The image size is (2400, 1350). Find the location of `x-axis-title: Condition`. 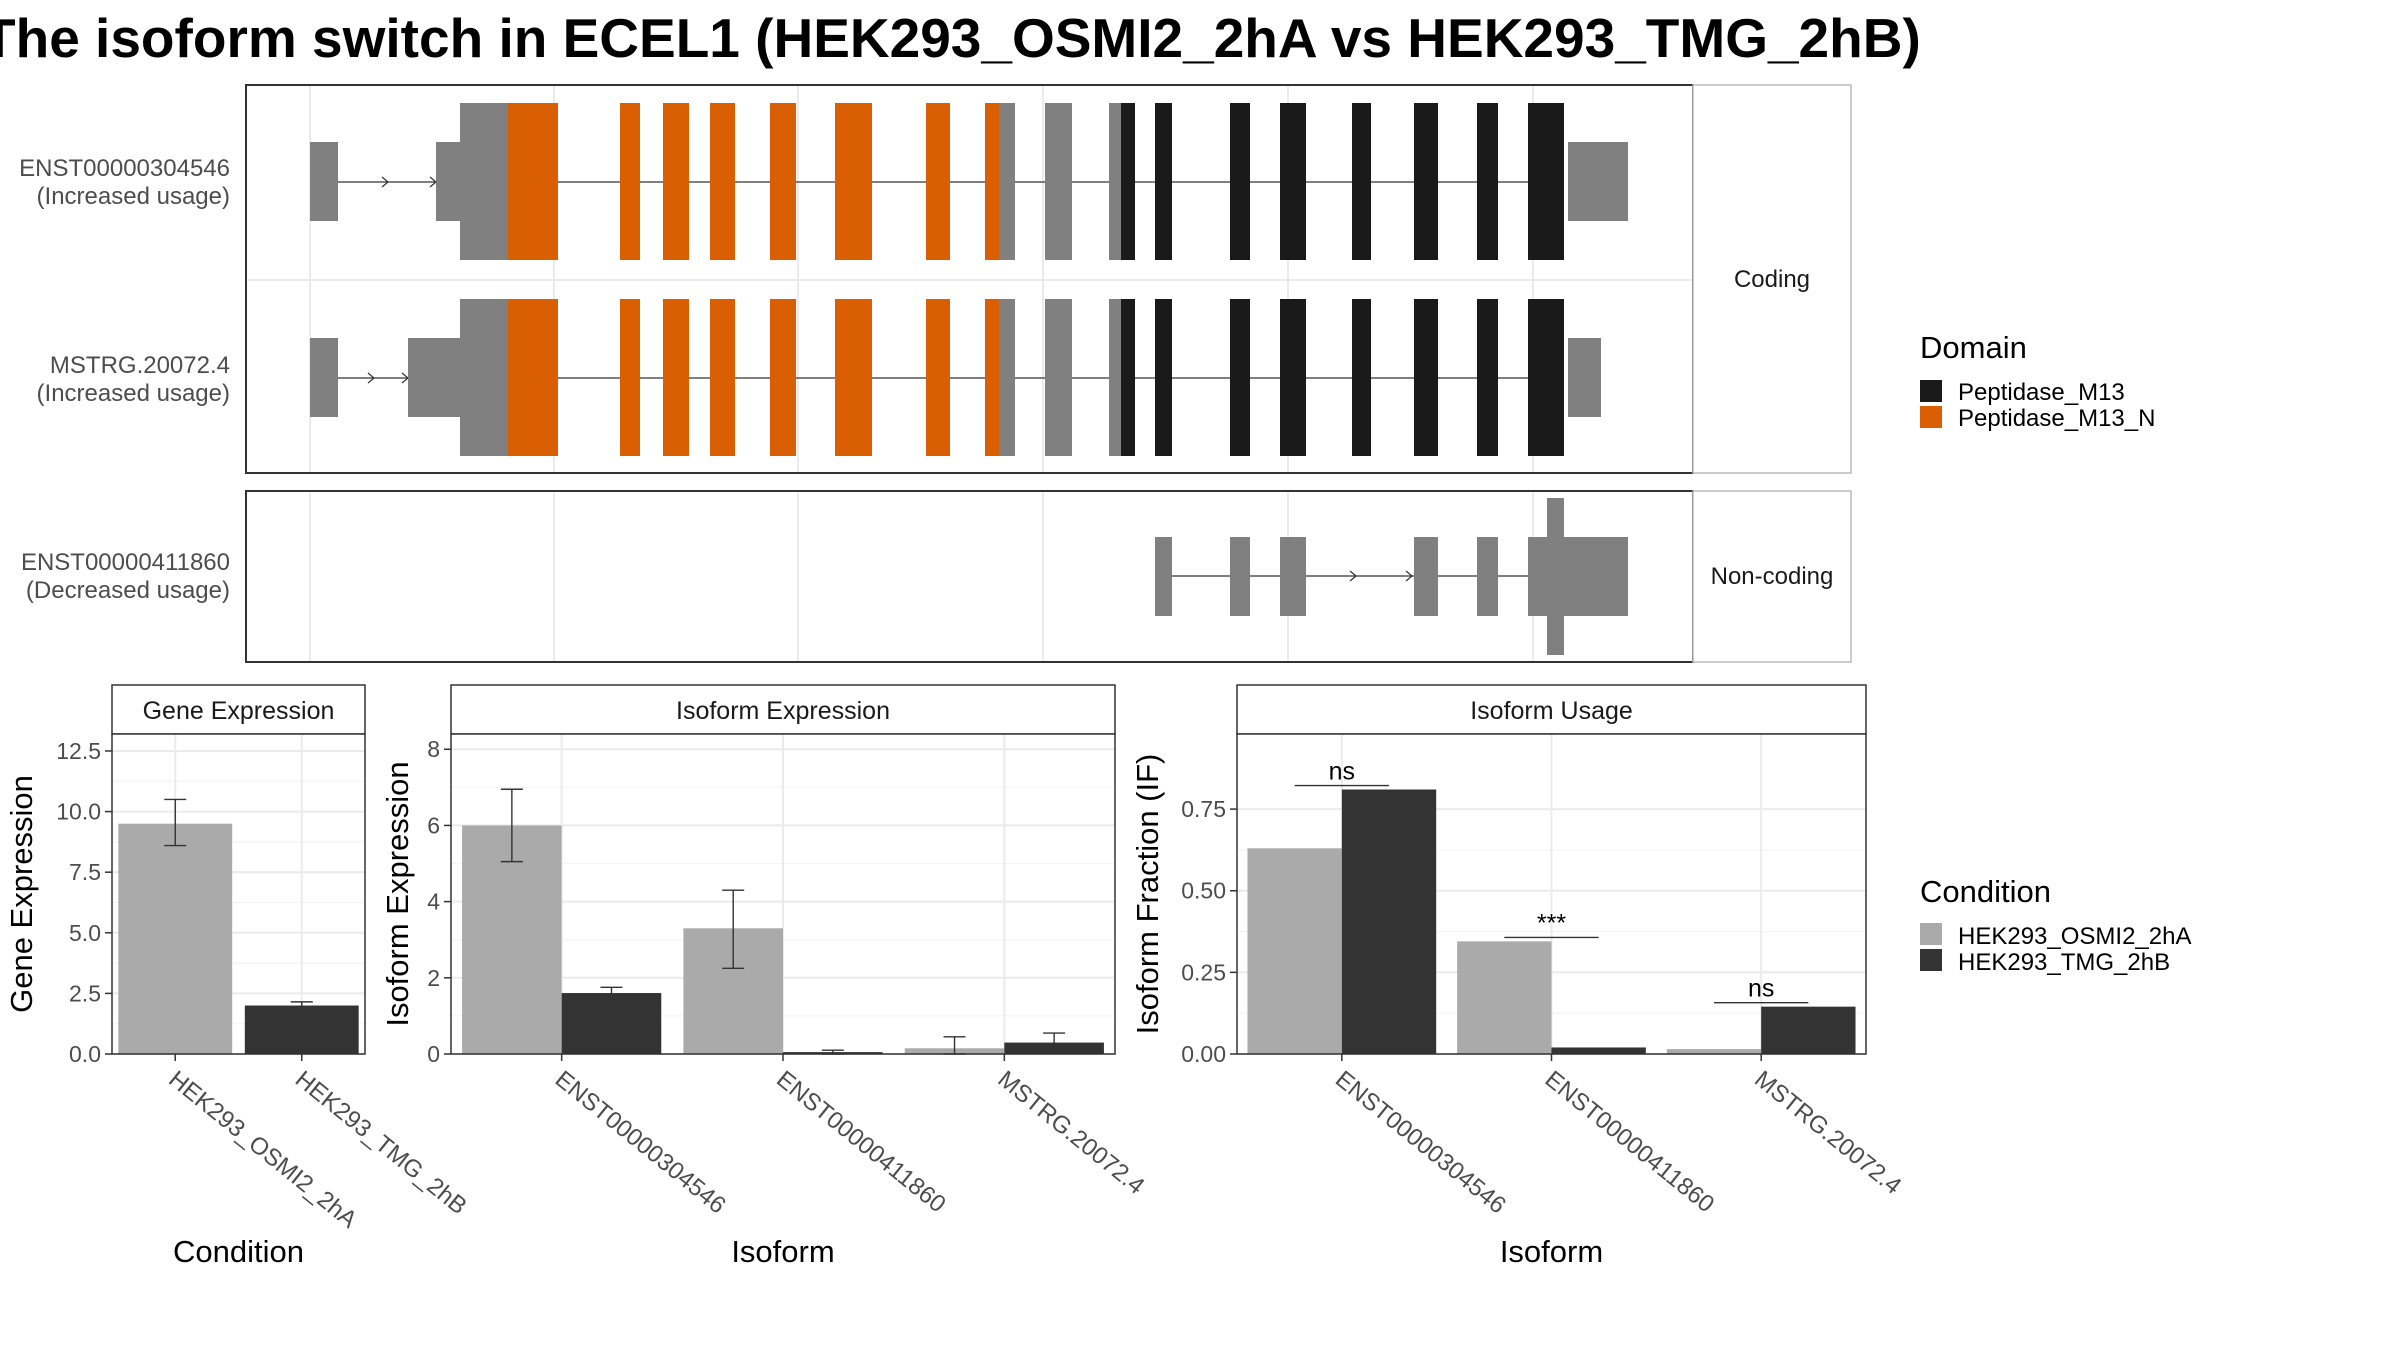

x-axis-title: Condition is located at coordinates (238, 1251).